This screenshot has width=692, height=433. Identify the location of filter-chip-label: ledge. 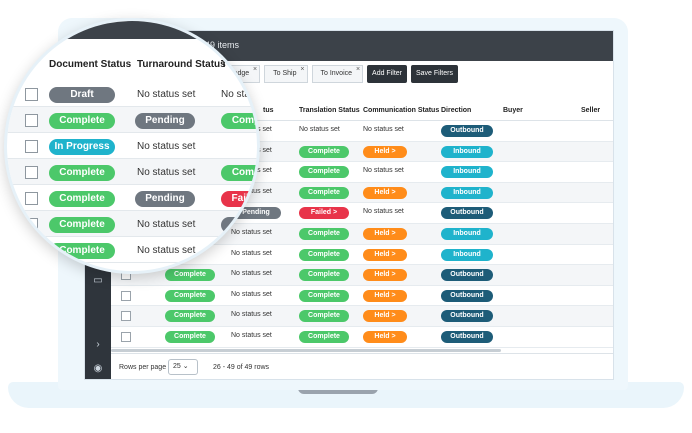
(241, 73).